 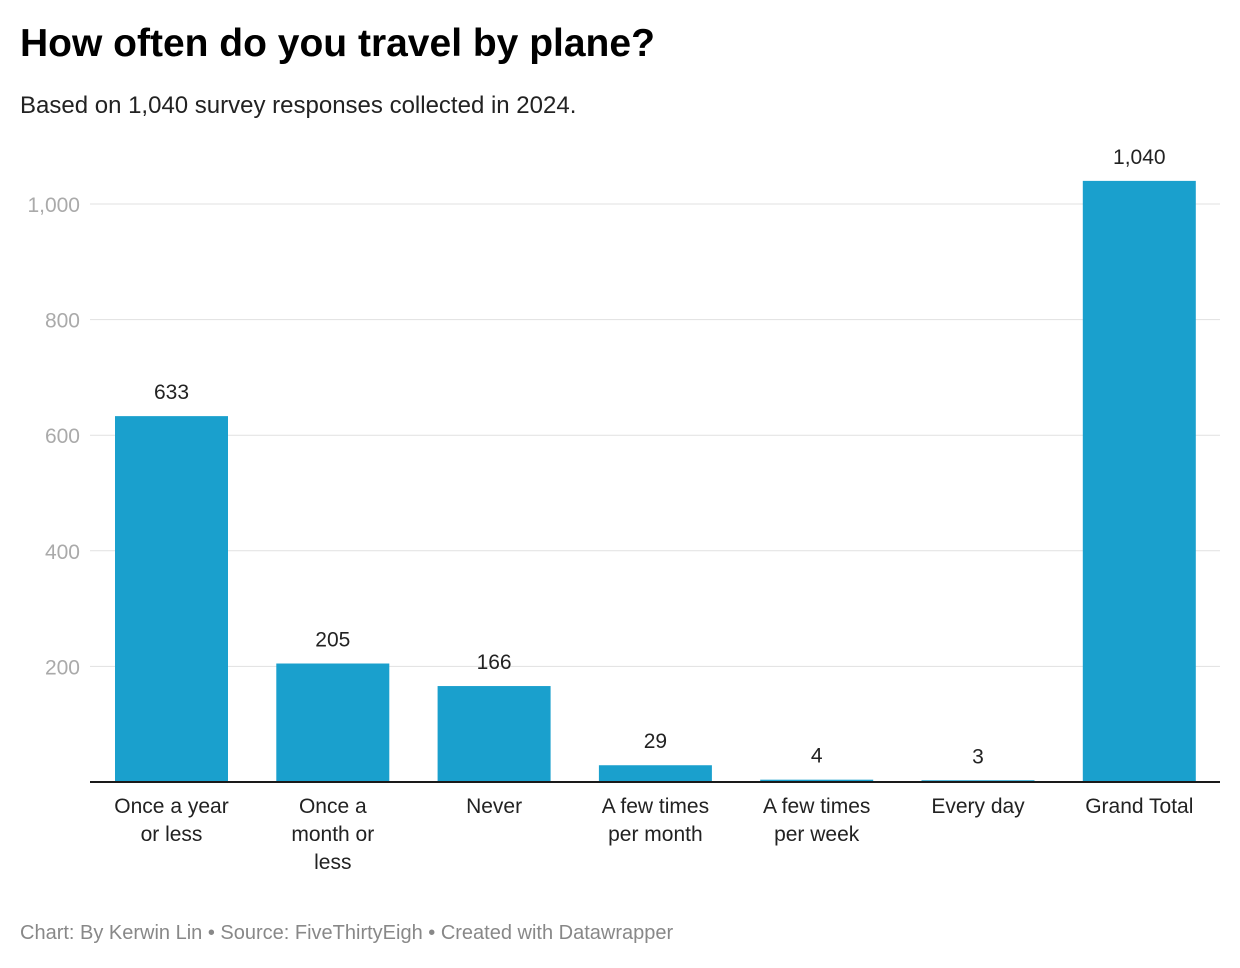 I want to click on y-tick-label: 400, so click(x=62, y=552).